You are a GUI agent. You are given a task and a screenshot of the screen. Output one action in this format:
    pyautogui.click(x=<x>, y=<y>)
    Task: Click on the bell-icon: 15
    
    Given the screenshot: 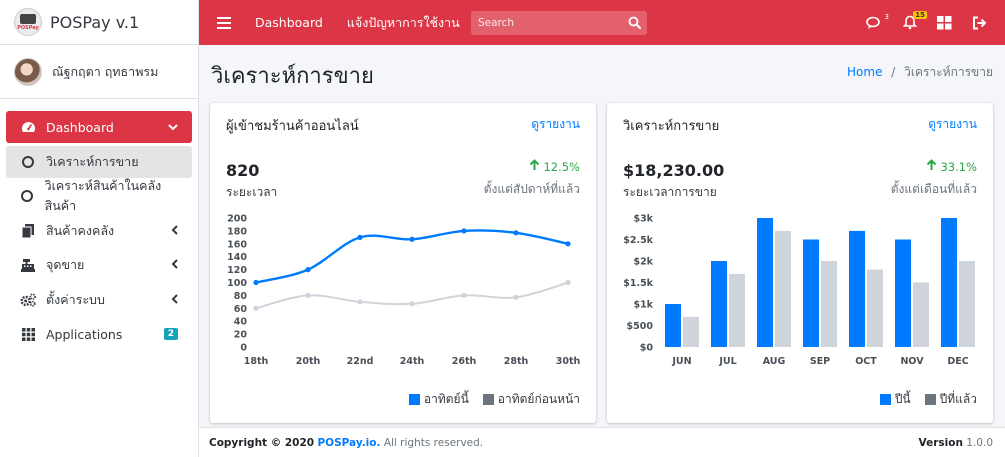 What is the action you would take?
    pyautogui.click(x=915, y=20)
    